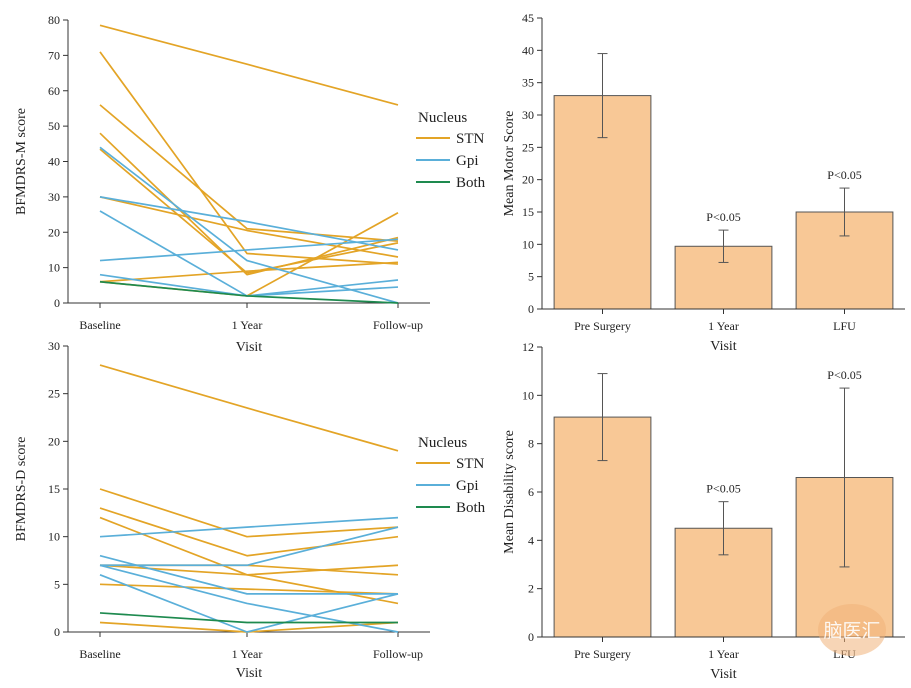  What do you see at coordinates (844, 326) in the screenshot?
I see `motor_bars-xtick-label: LFU` at bounding box center [844, 326].